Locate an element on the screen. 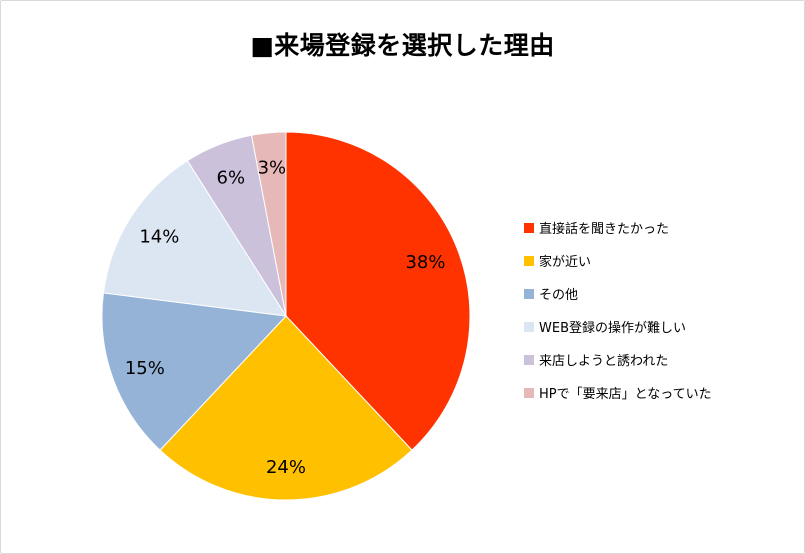 This screenshot has height=554, width=805. data-label-1: 38% is located at coordinates (425, 262).